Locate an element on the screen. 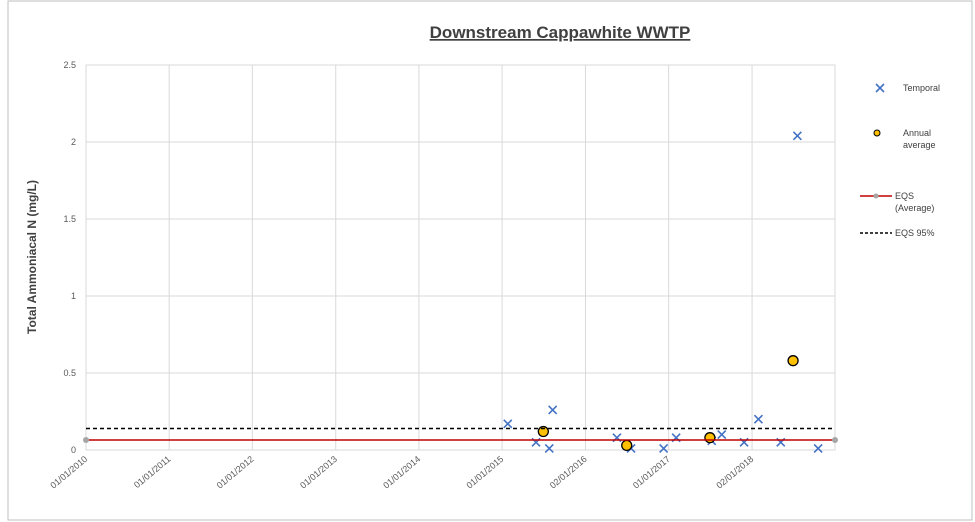 The width and height of the screenshot is (975, 522). legend-label: Annual average is located at coordinates (919, 139).